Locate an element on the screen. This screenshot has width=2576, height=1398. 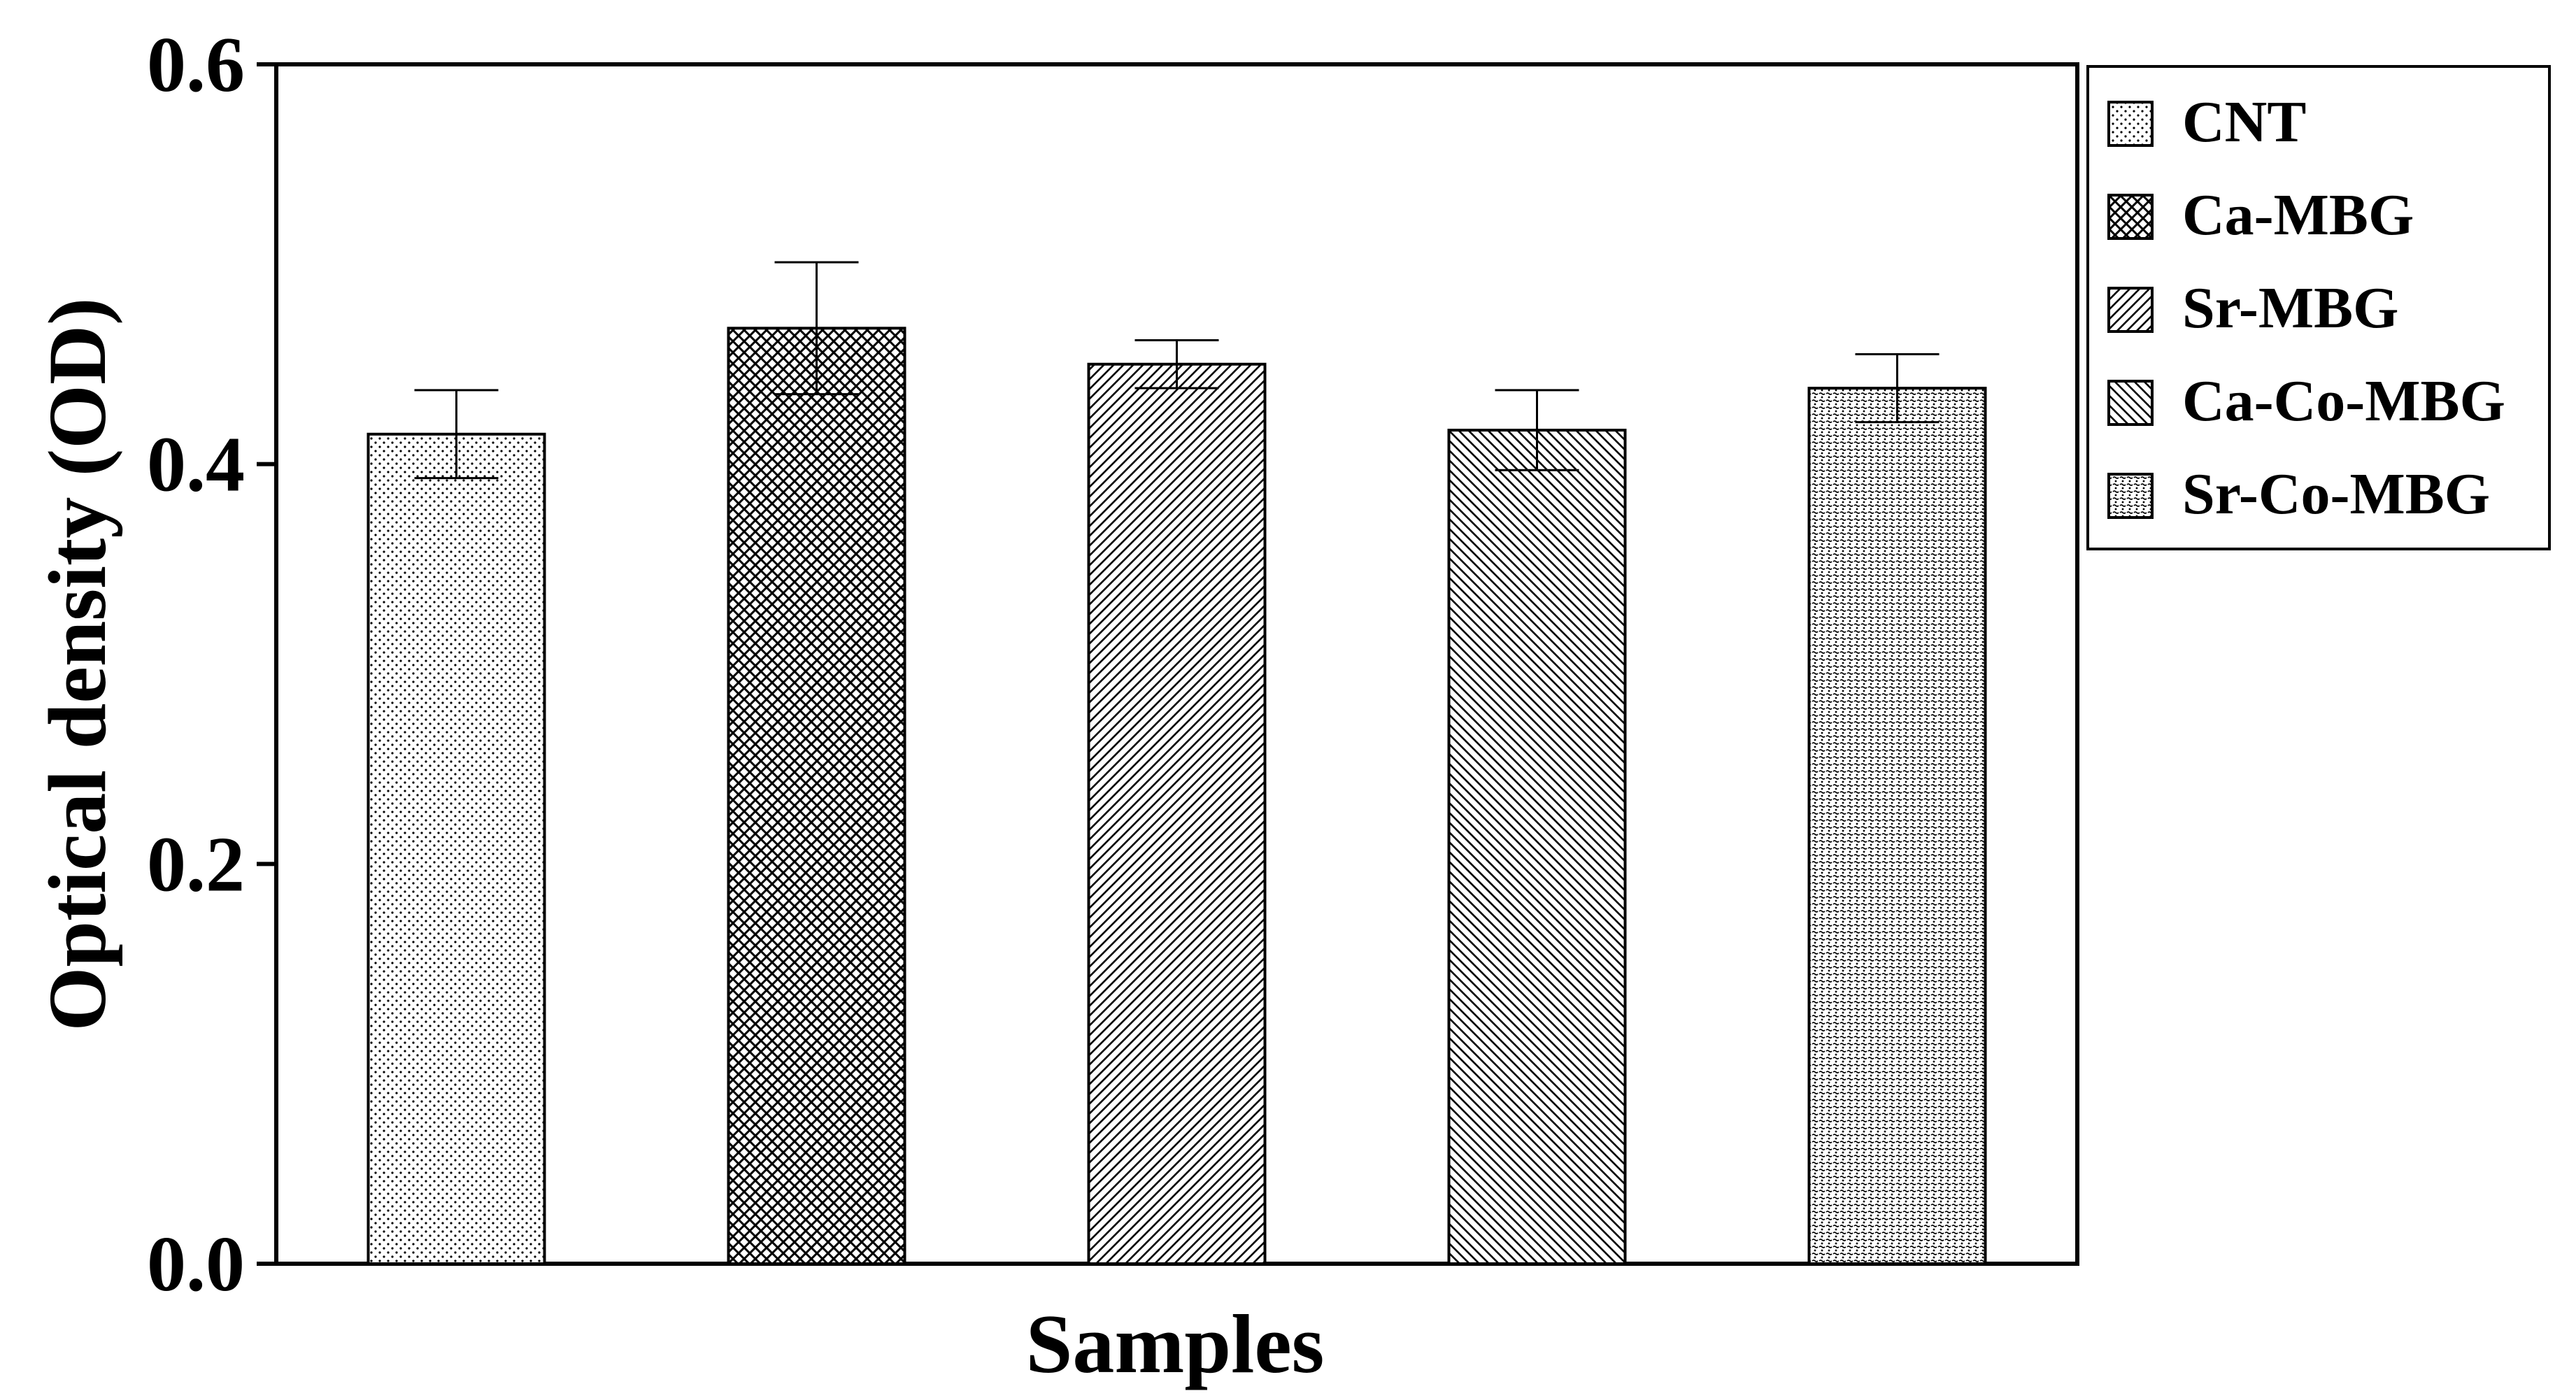
legend-box is located at coordinates (2318, 307).